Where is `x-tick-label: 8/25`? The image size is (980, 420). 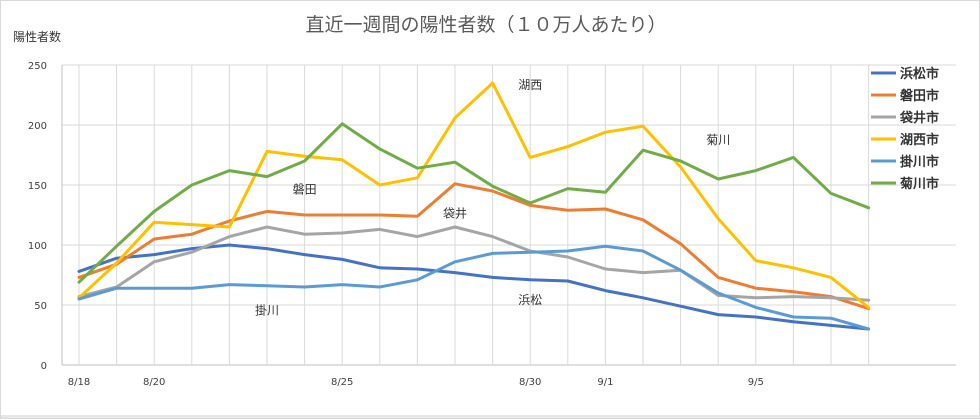
x-tick-label: 8/25 is located at coordinates (342, 382).